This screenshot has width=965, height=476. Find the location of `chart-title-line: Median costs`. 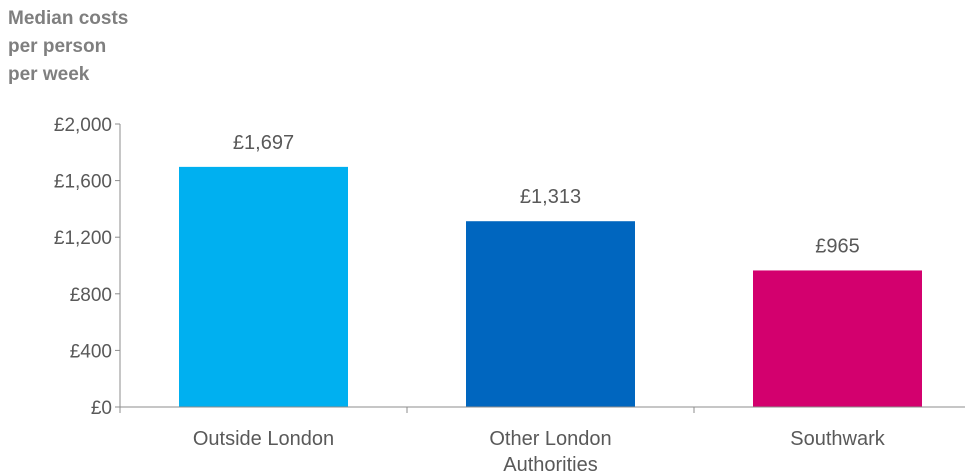

chart-title-line: Median costs is located at coordinates (68, 18).